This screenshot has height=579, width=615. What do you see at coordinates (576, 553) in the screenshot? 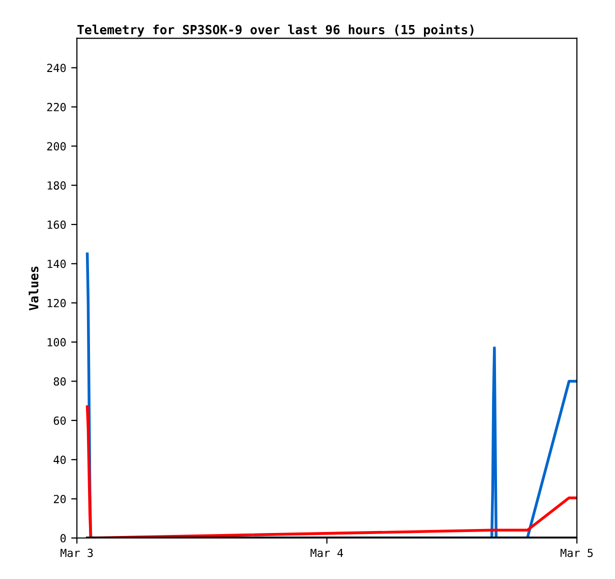
I see `x-tick-label: Mar 5` at bounding box center [576, 553].